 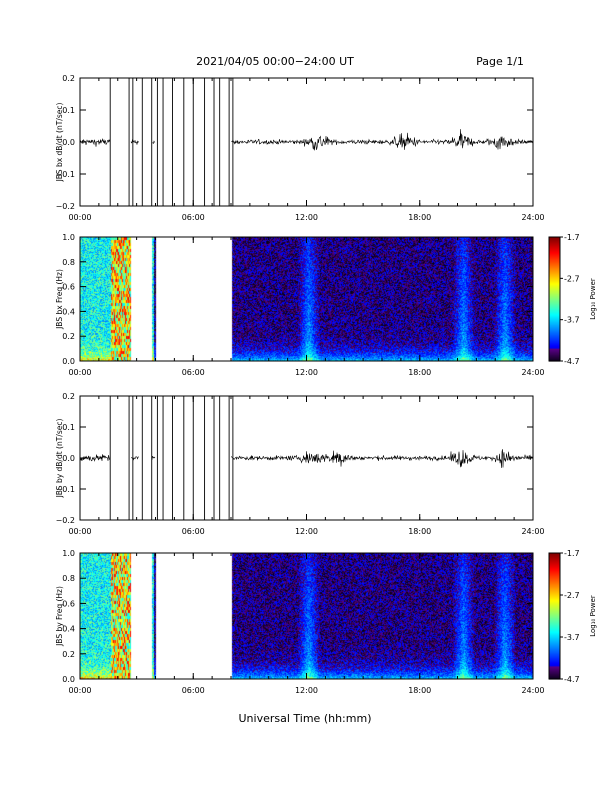 I want to click on colorbar-tick-label: -1.7, so click(x=572, y=553).